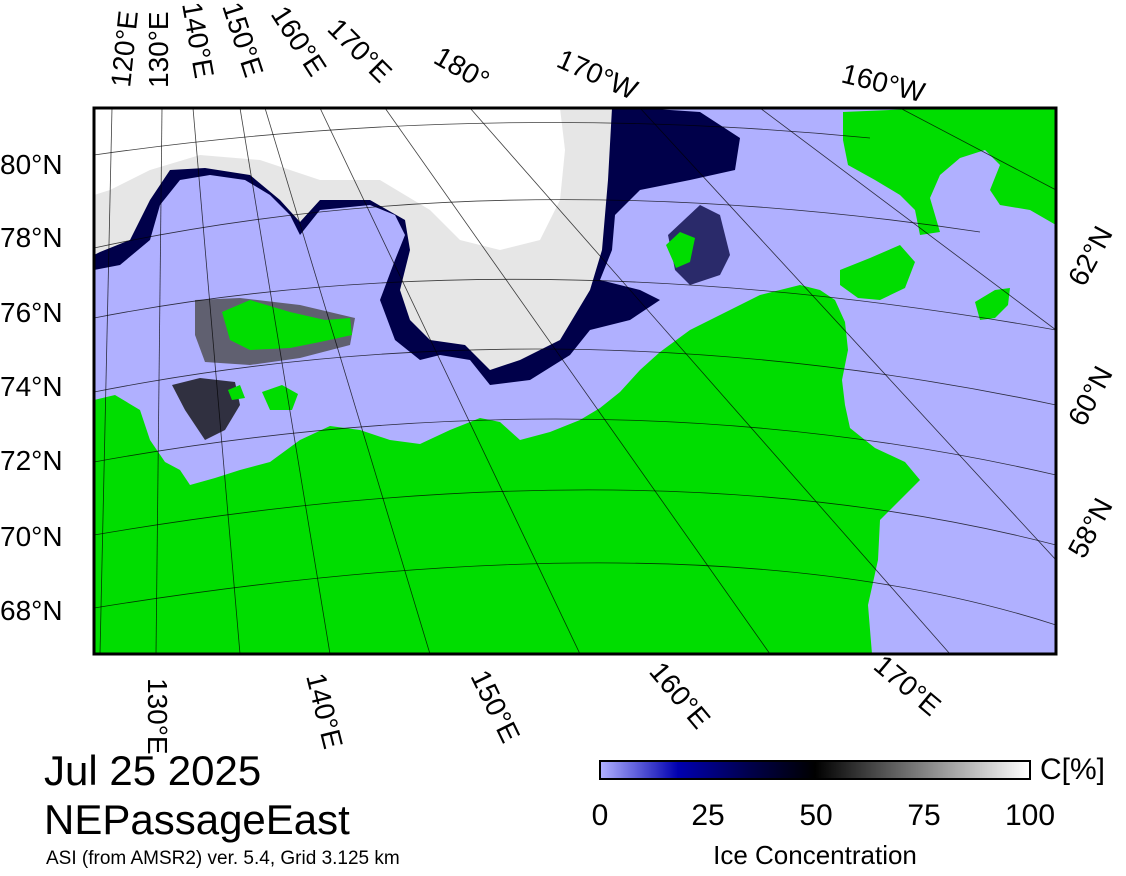 Image resolution: width=1126 pixels, height=876 pixels. What do you see at coordinates (31, 536) in the screenshot?
I see `lat-label-70n: 70°N` at bounding box center [31, 536].